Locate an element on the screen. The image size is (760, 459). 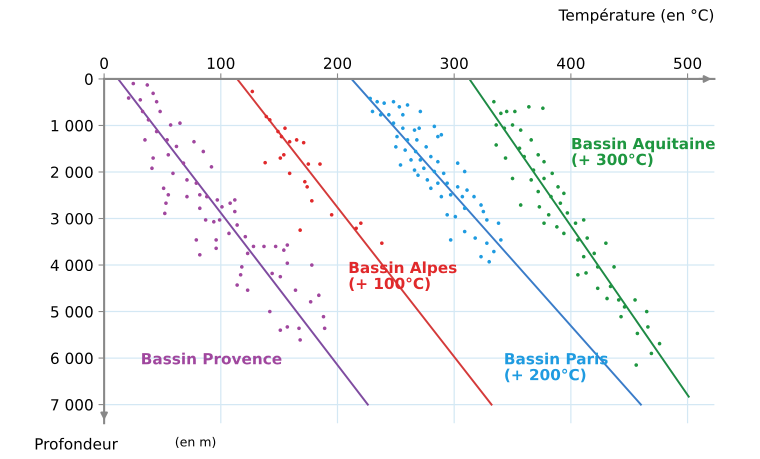
x-tick-label: 500 is located at coordinates (688, 63).